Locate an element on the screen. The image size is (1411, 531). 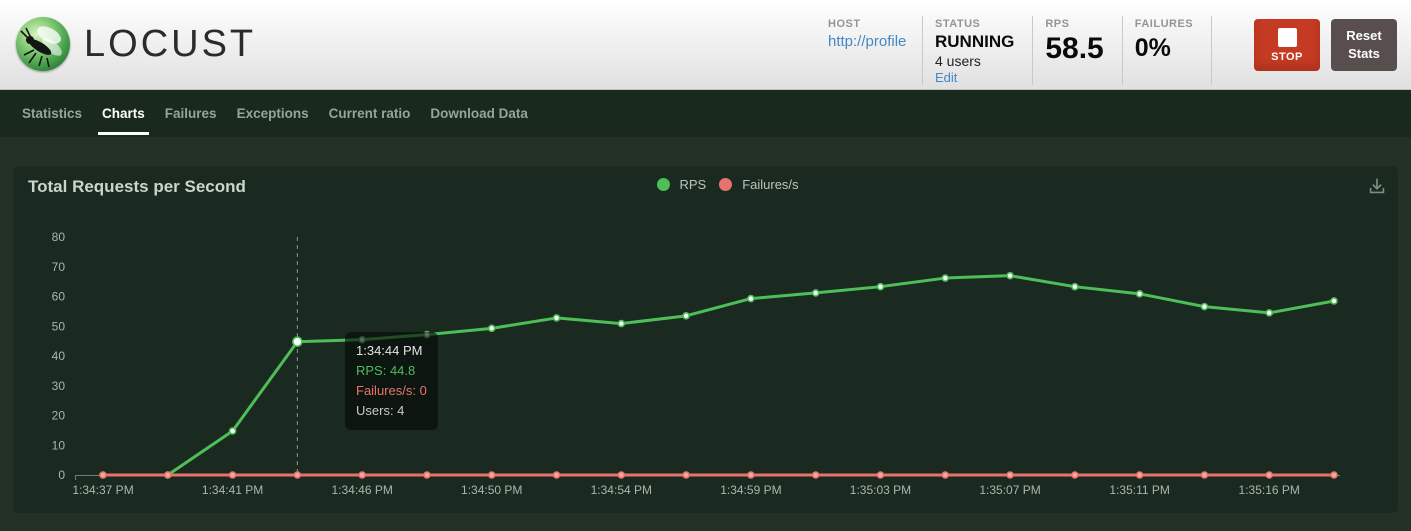
x-axis-label: 1:34:41 PM is located at coordinates (232, 490).